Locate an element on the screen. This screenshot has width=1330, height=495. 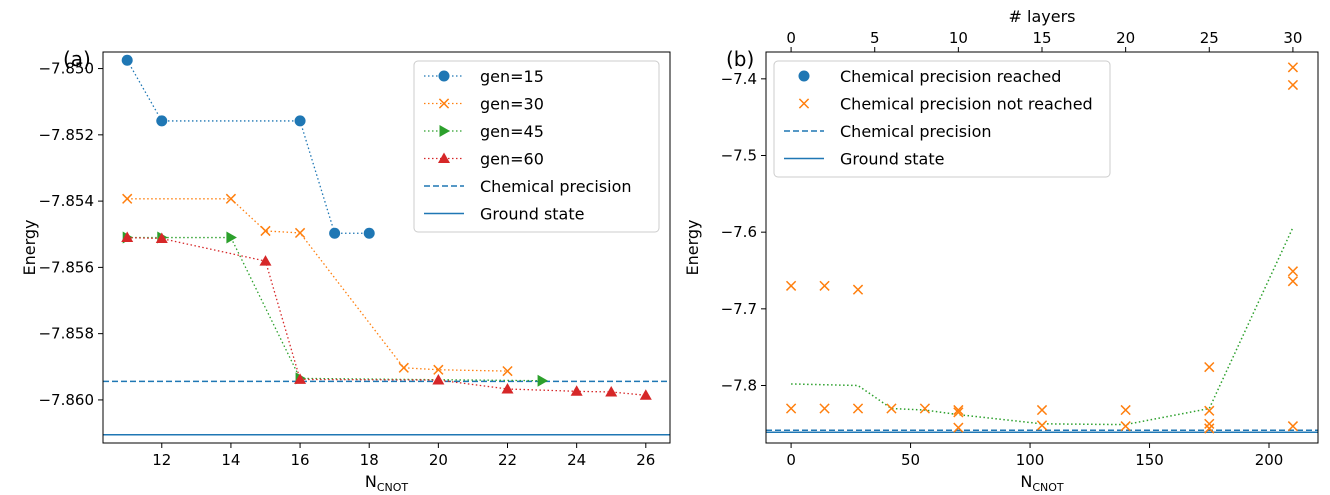
y-tick-label: −7.850 is located at coordinates (66, 69).